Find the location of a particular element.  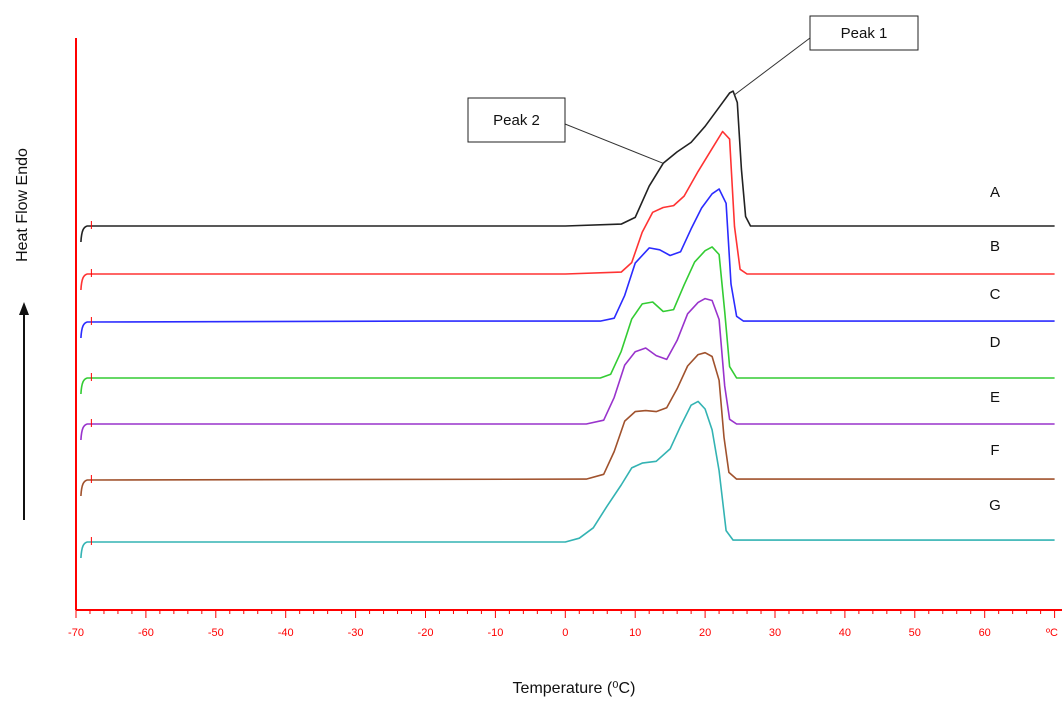

callout-label: Peak 1 is located at coordinates (864, 33).